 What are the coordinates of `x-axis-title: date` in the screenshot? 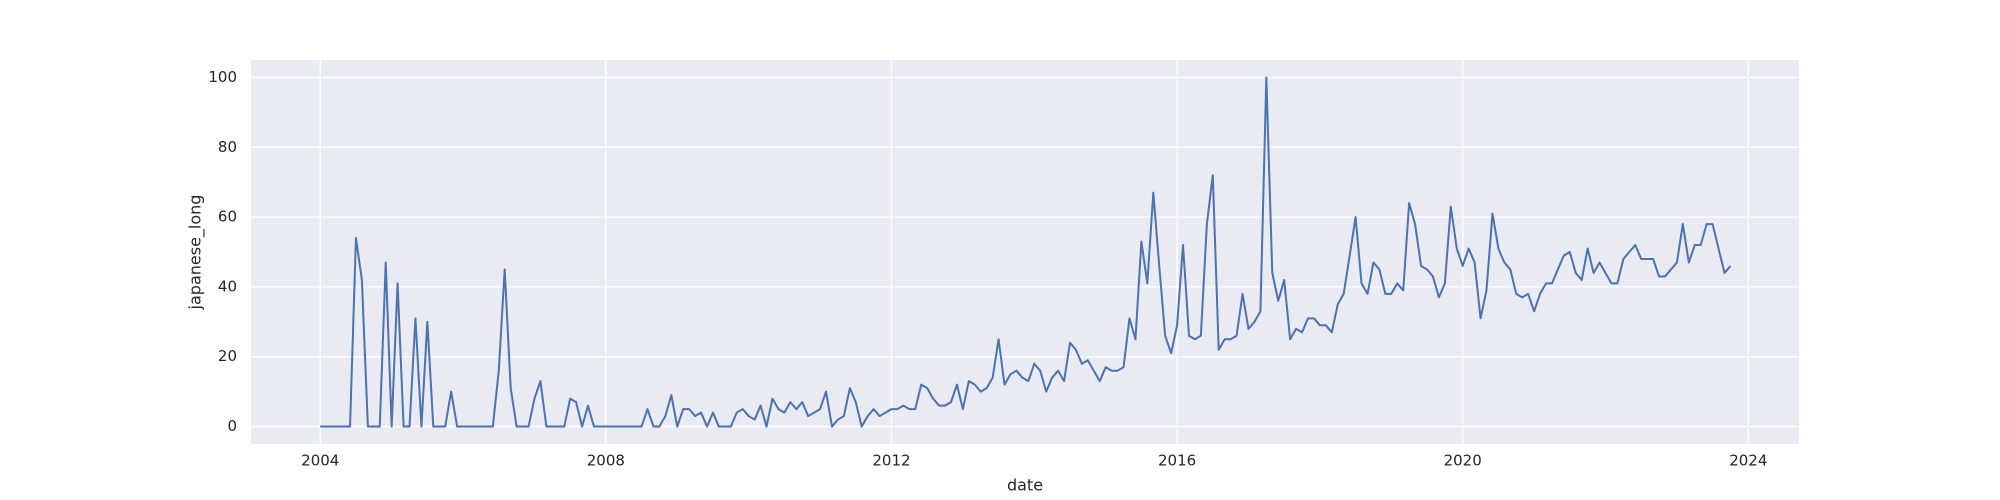 It's located at (1025, 485).